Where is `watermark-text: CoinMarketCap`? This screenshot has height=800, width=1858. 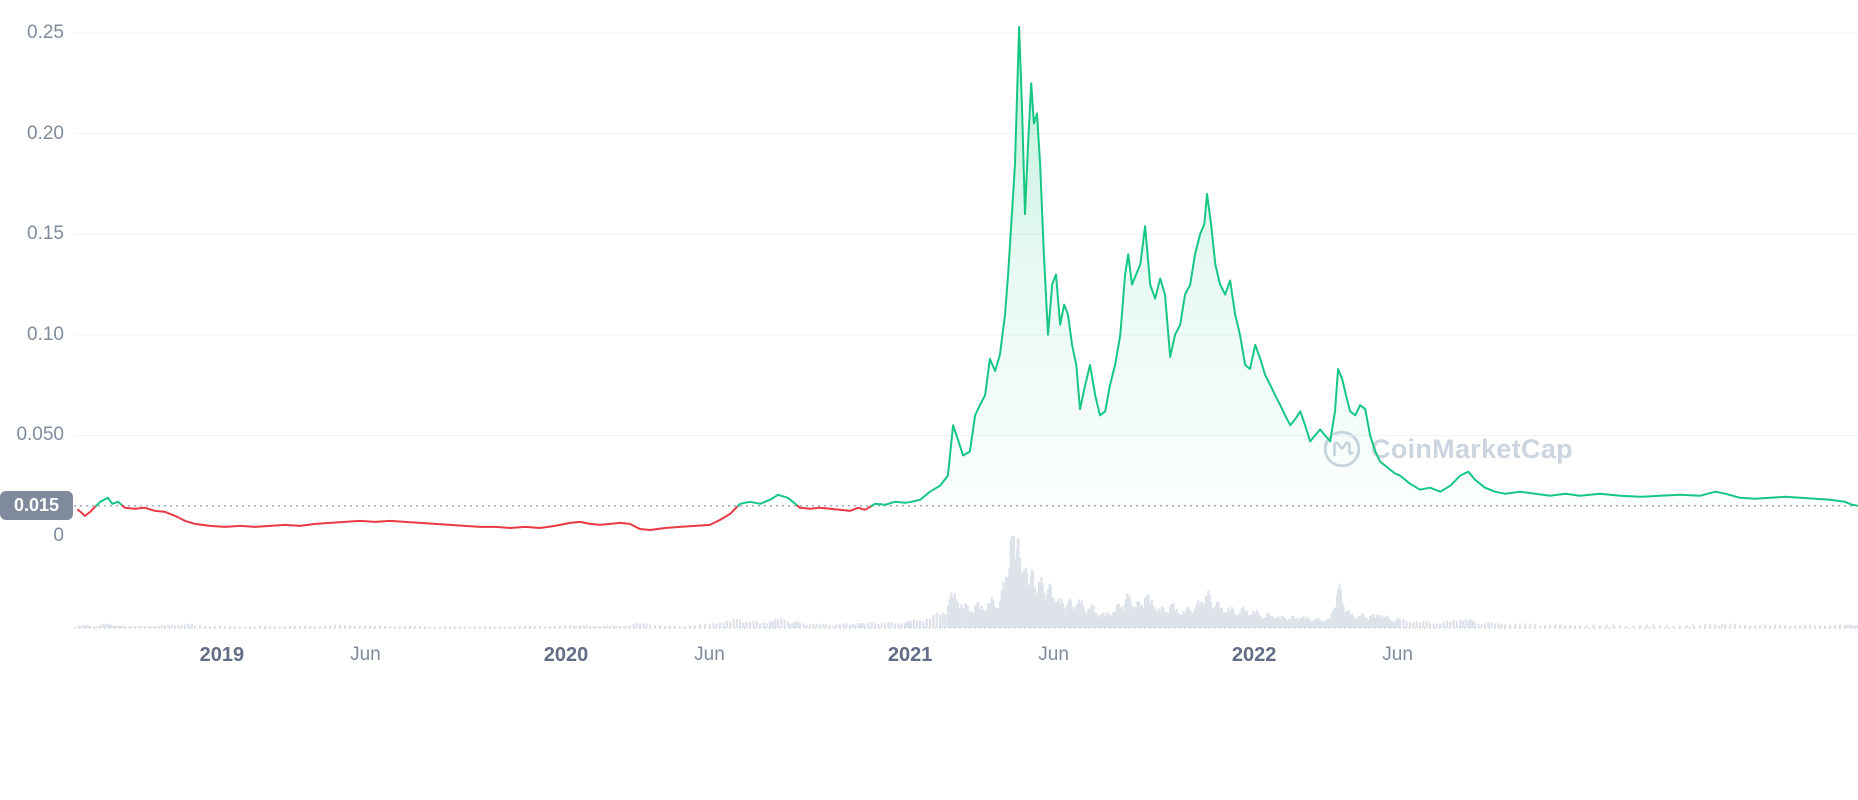 watermark-text: CoinMarketCap is located at coordinates (1472, 448).